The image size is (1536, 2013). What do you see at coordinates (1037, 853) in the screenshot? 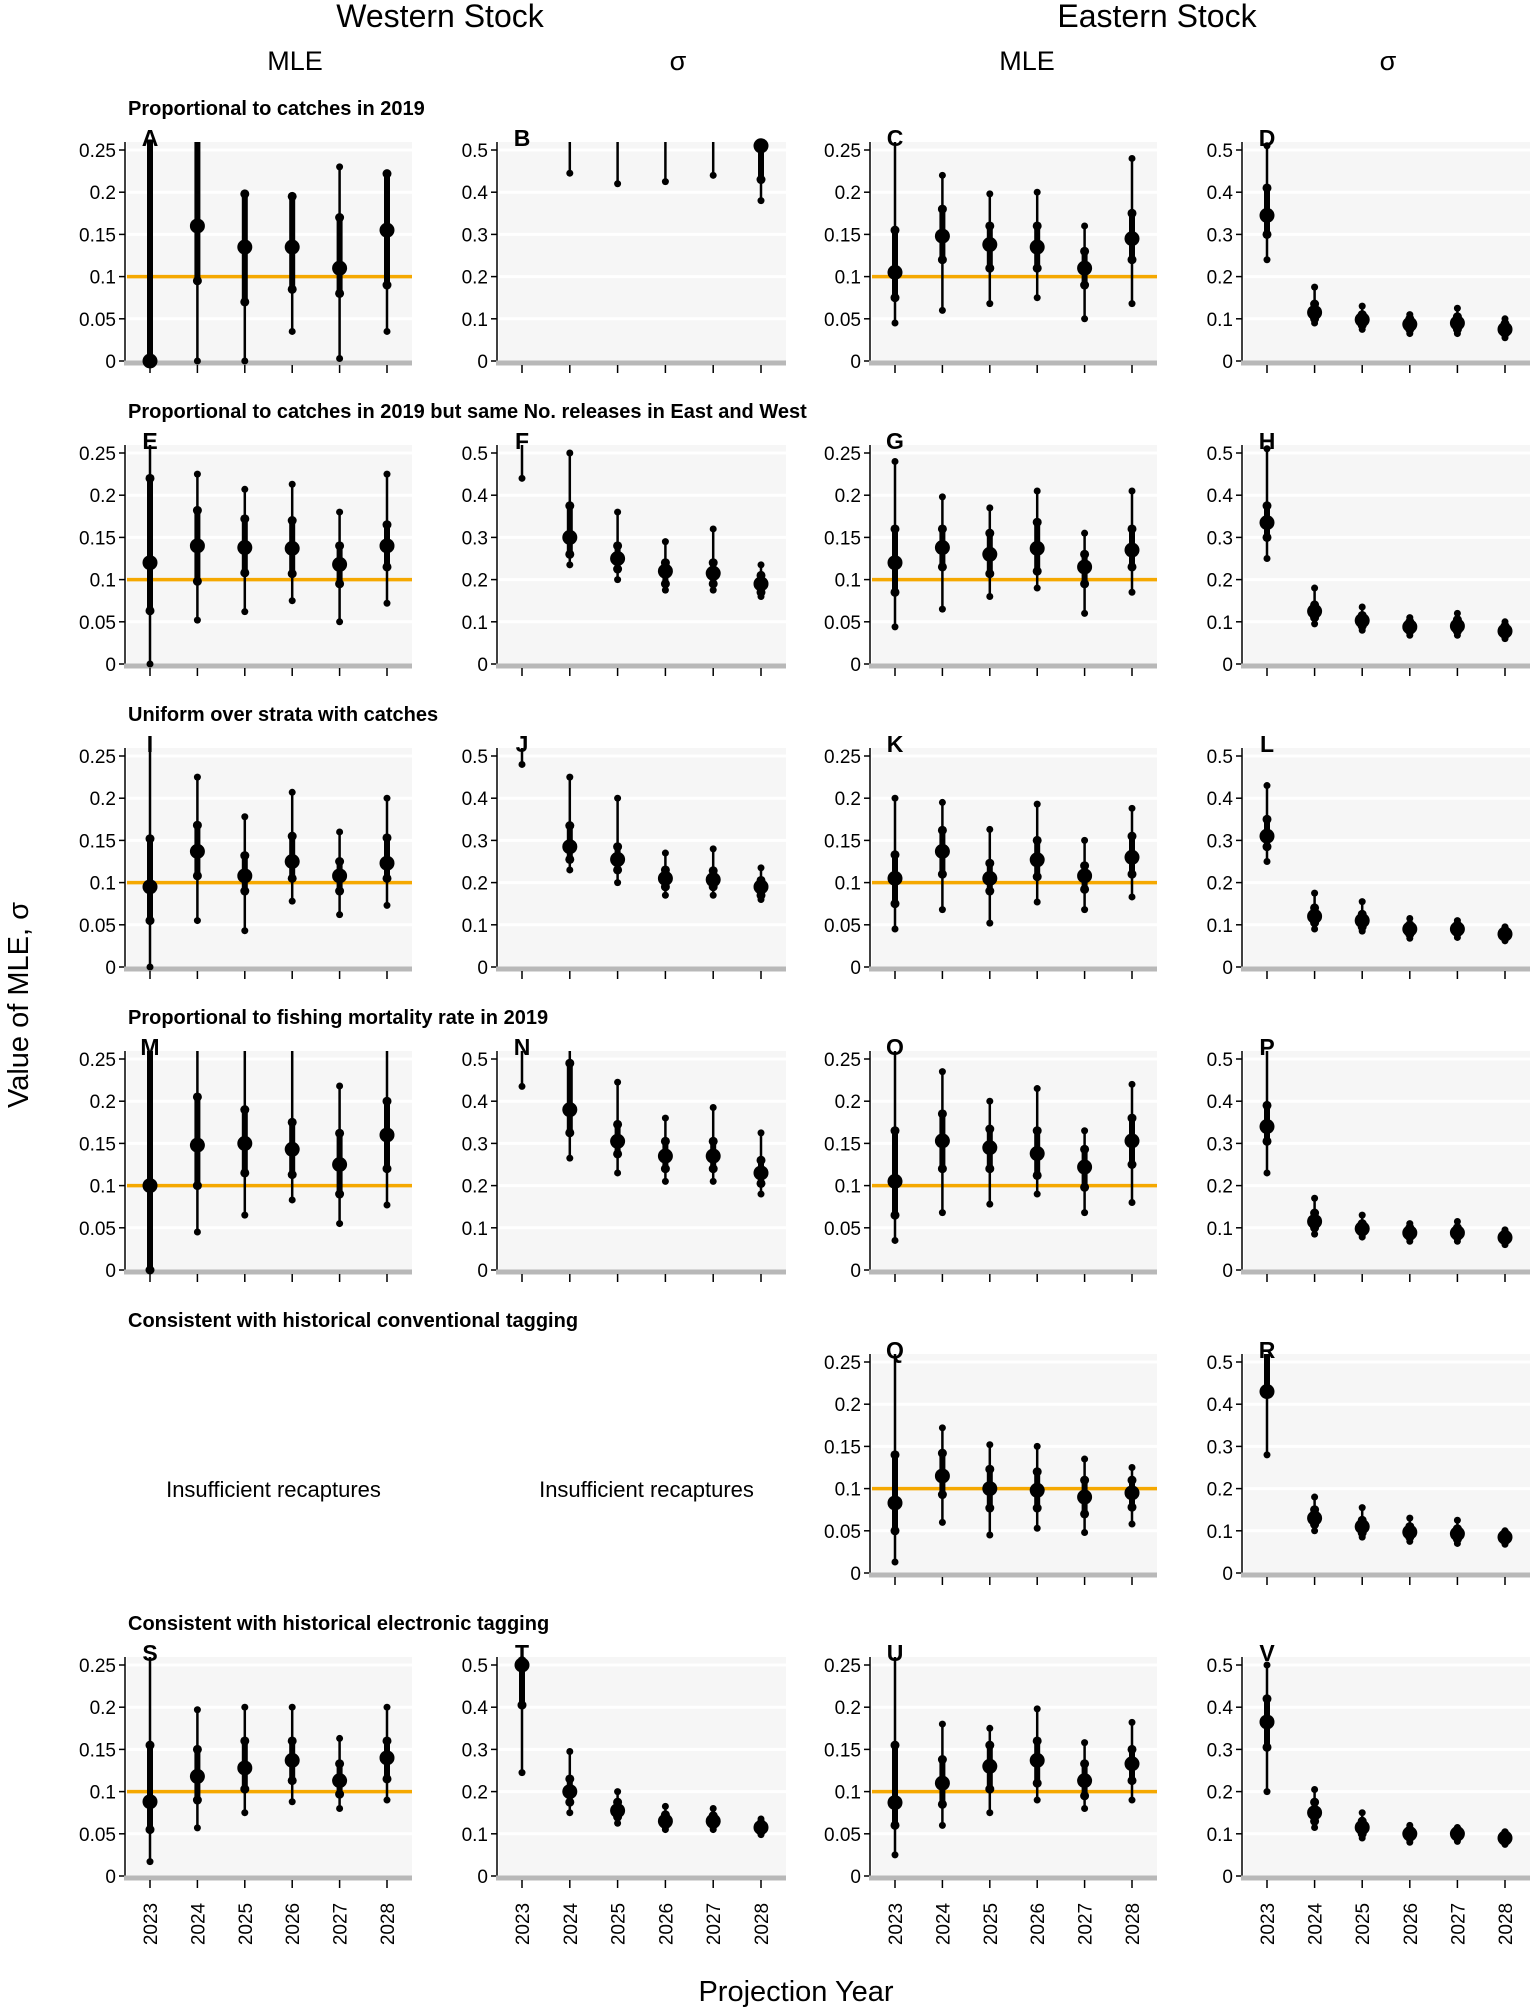
I see `data-point-2026` at bounding box center [1037, 853].